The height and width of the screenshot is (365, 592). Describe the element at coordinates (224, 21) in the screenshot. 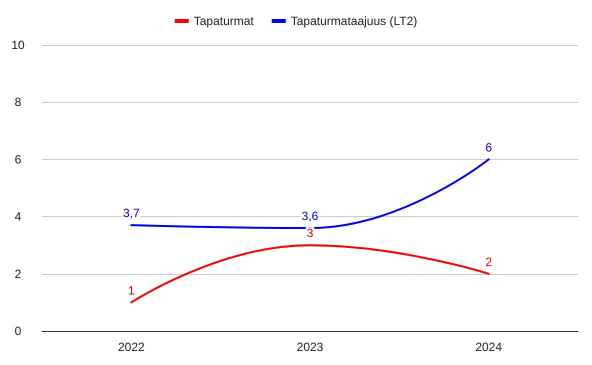

I see `legend-label: Tapaturmat` at that location.